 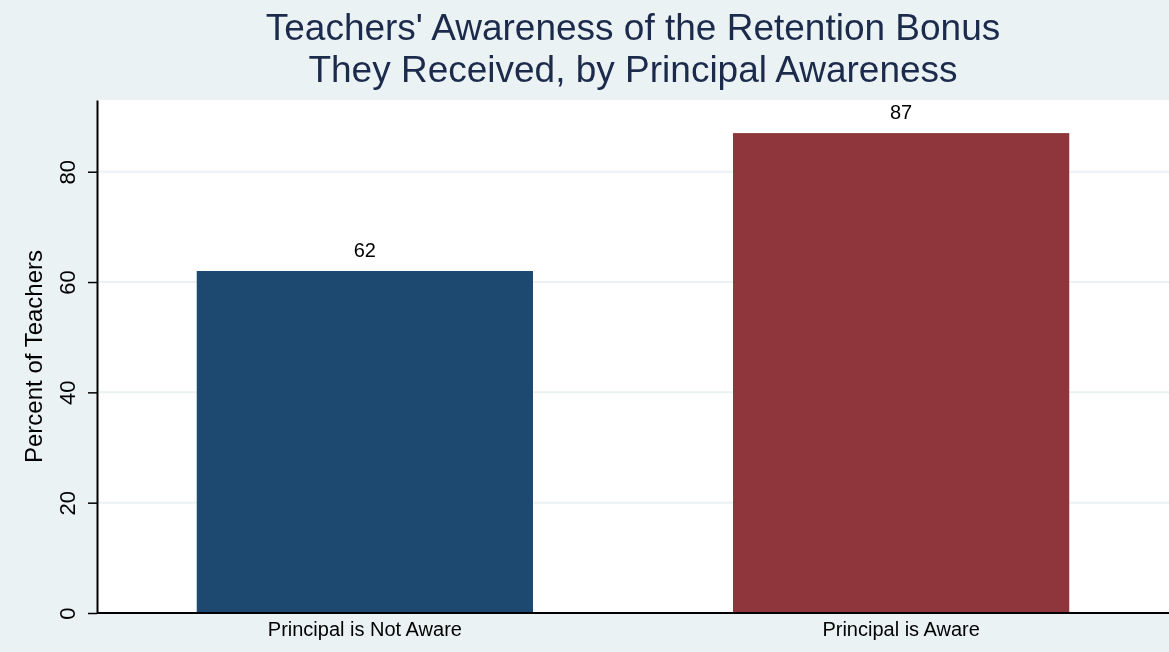 What do you see at coordinates (67, 172) in the screenshot?
I see `y-tick-label: 80` at bounding box center [67, 172].